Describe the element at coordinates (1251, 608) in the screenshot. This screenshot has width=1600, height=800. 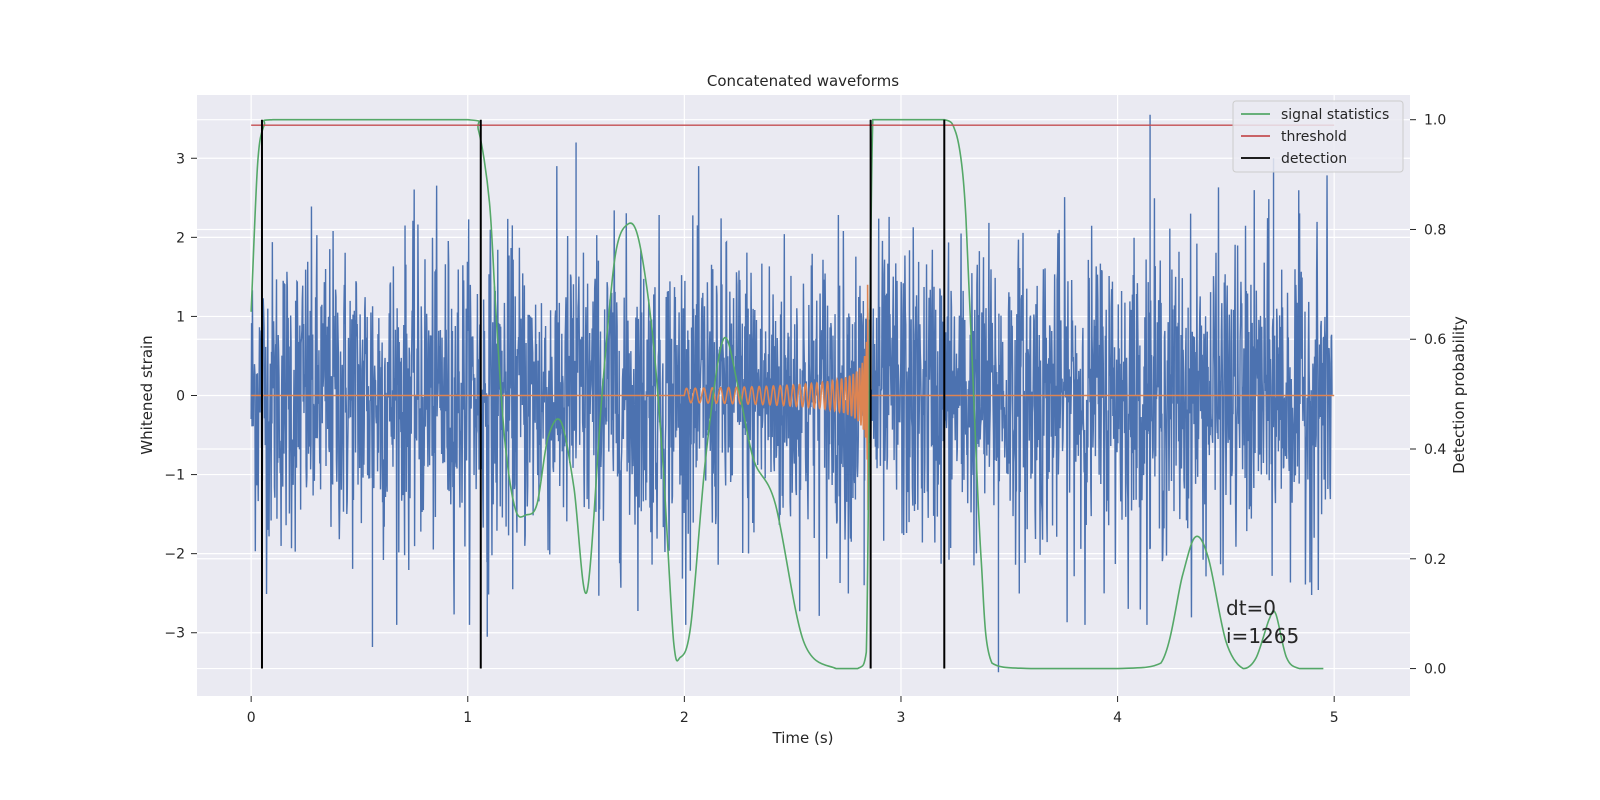
I see `annotation-dt: dt=0` at that location.